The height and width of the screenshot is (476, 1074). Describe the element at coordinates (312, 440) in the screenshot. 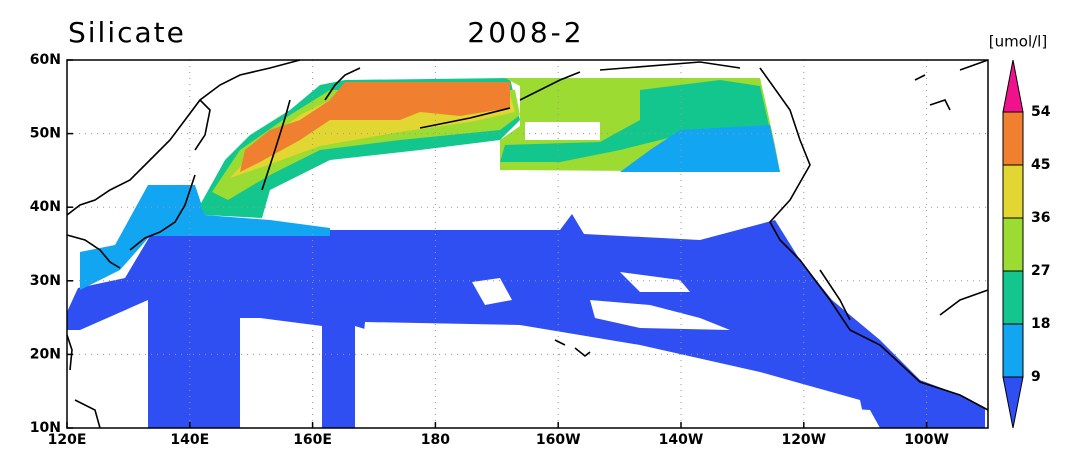

I see `x-tick-label: 160E` at that location.